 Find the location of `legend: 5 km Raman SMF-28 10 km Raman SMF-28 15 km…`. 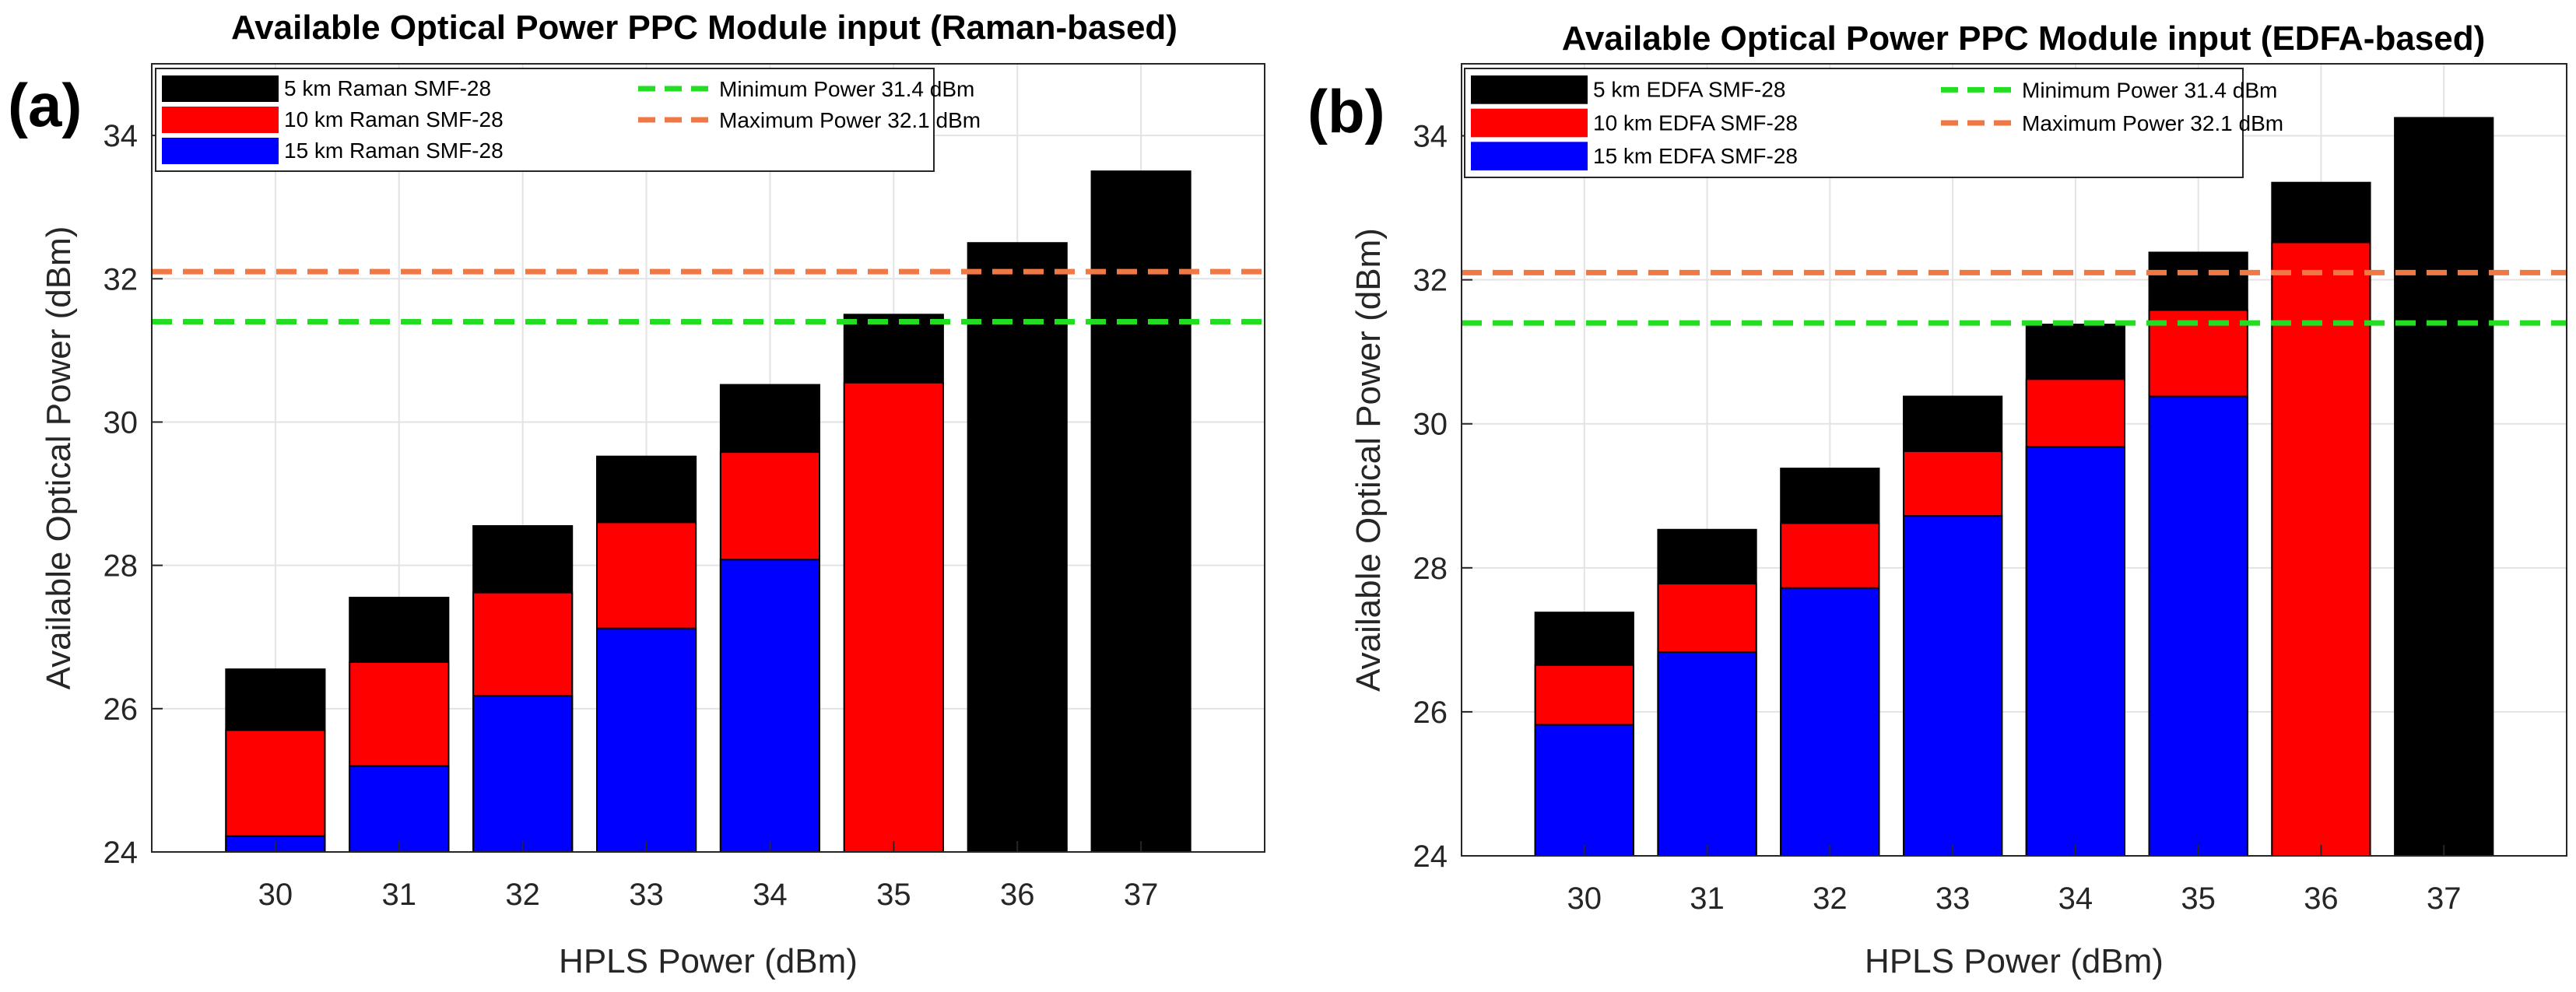

legend: 5 km Raman SMF-28 10 km Raman SMF-28 15 km… is located at coordinates (568, 120).